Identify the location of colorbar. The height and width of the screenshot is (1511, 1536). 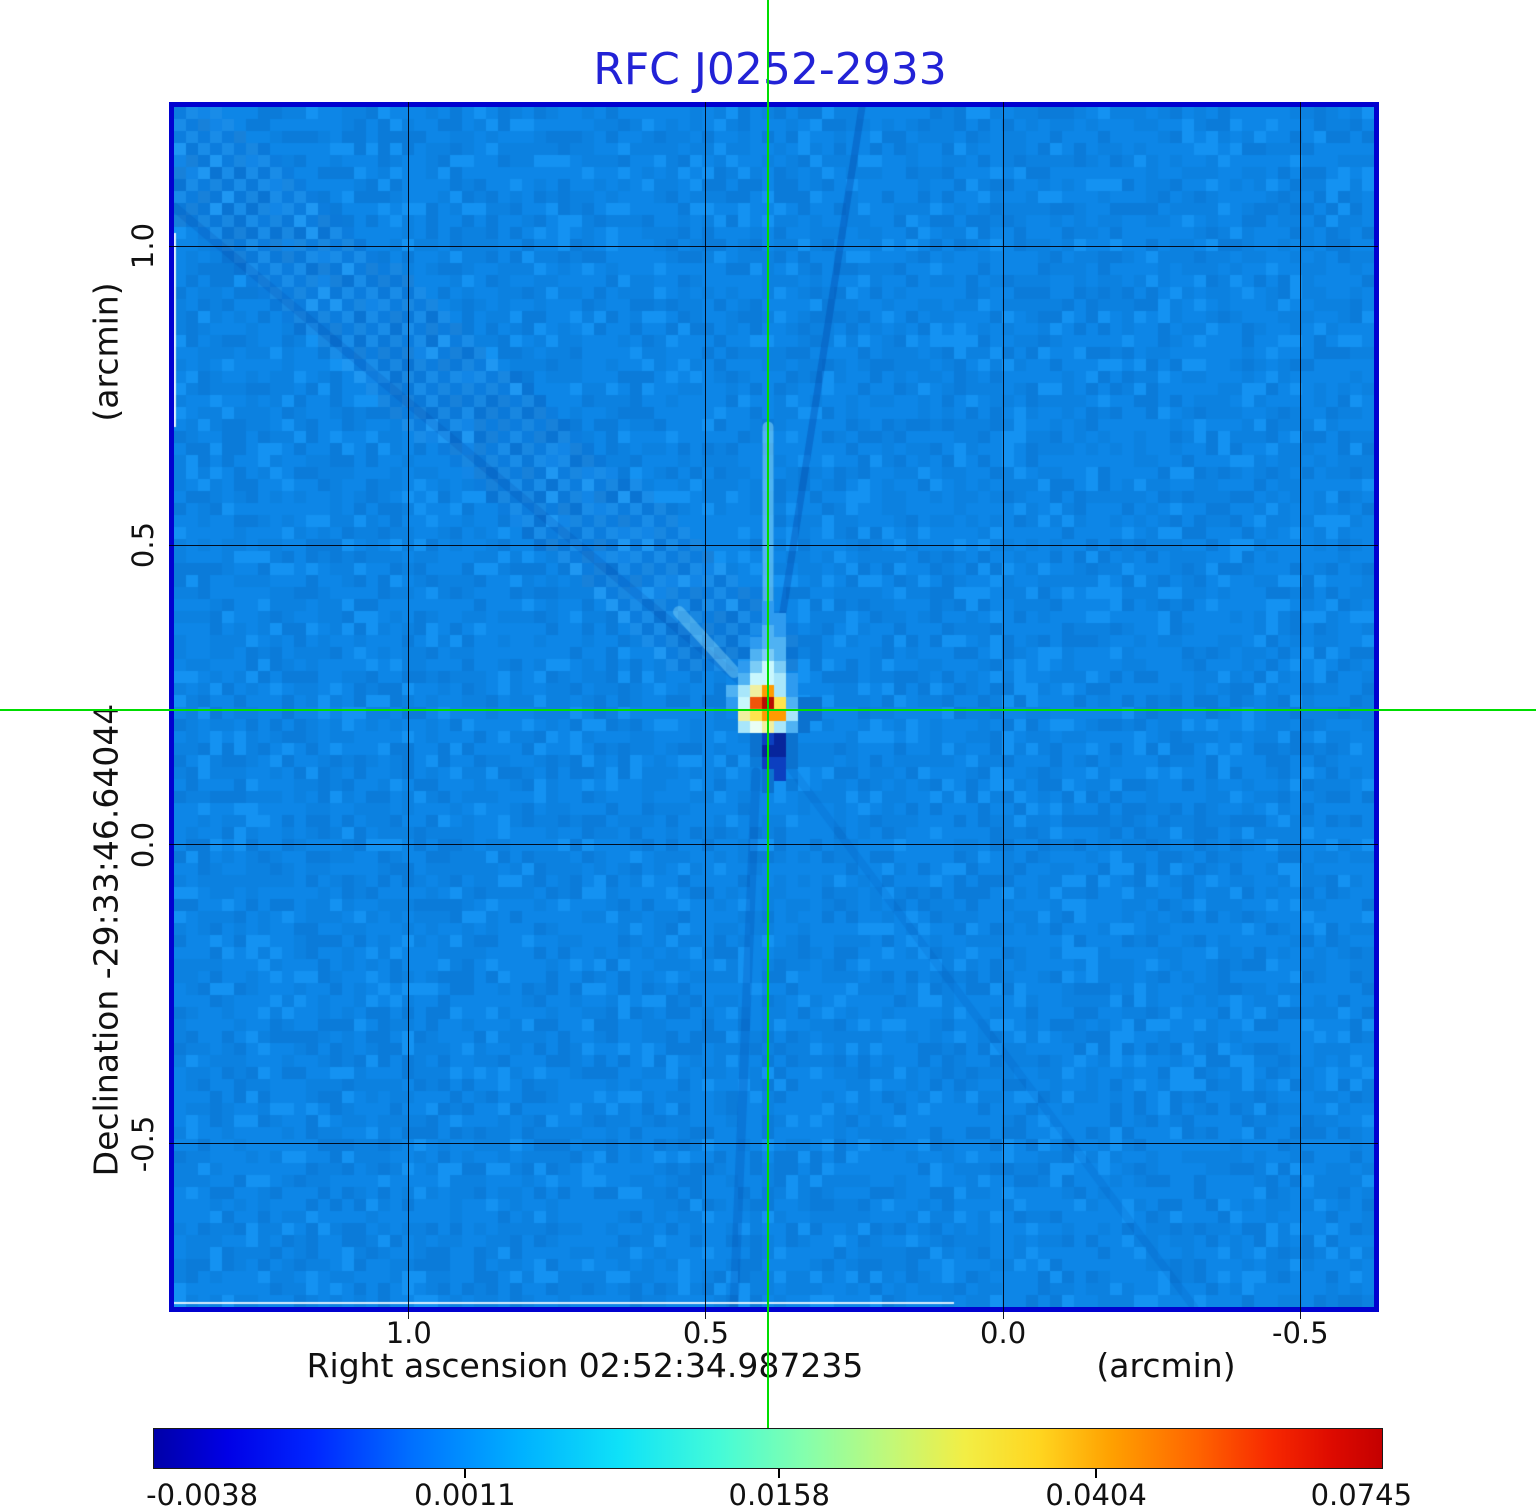
(768, 1448).